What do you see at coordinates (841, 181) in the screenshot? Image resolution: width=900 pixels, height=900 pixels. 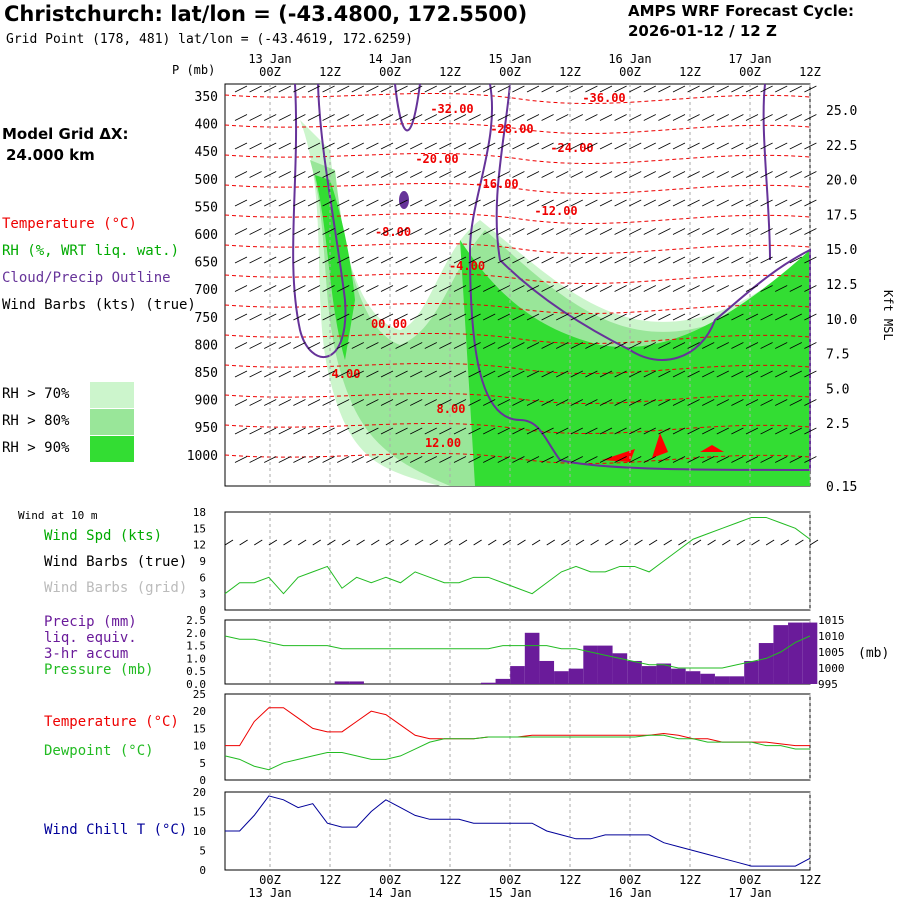 I see `height-tick-label: 20.0` at bounding box center [841, 181].